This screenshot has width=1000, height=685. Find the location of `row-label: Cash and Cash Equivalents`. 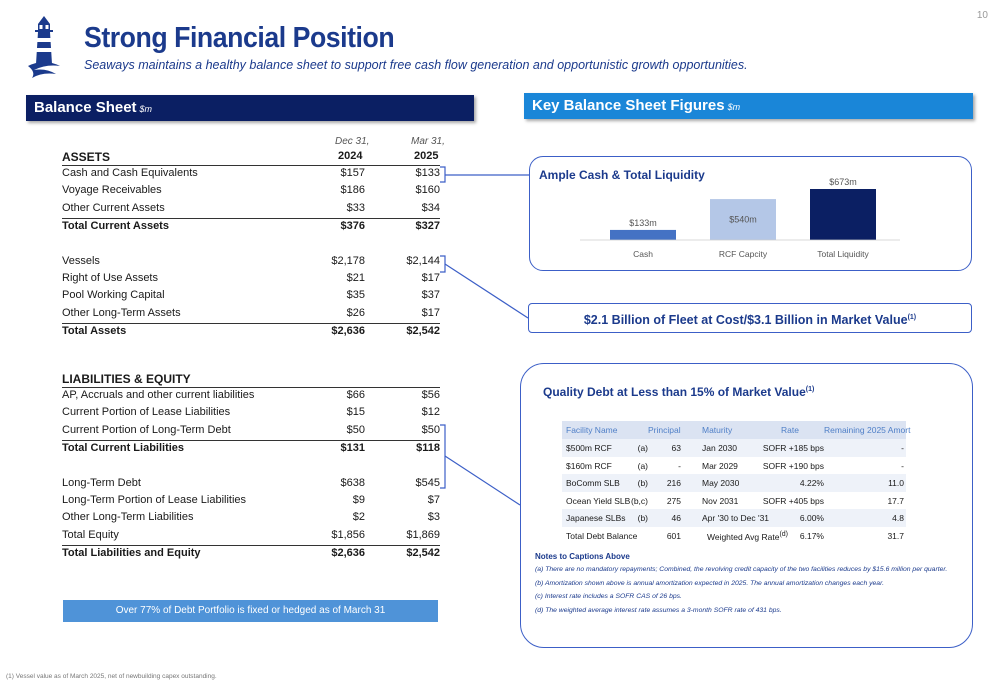

row-label: Cash and Cash Equivalents is located at coordinates (130, 173).